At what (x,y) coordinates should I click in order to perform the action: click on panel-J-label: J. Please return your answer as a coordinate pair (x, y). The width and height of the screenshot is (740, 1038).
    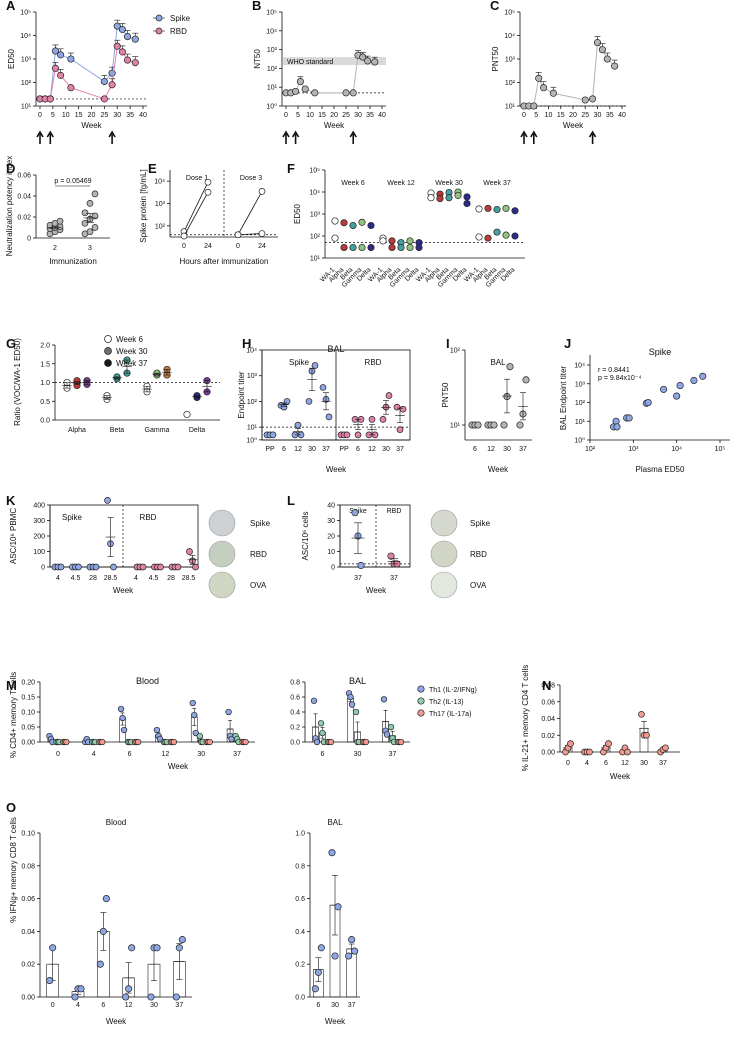
    Looking at the image, I should click on (567, 343).